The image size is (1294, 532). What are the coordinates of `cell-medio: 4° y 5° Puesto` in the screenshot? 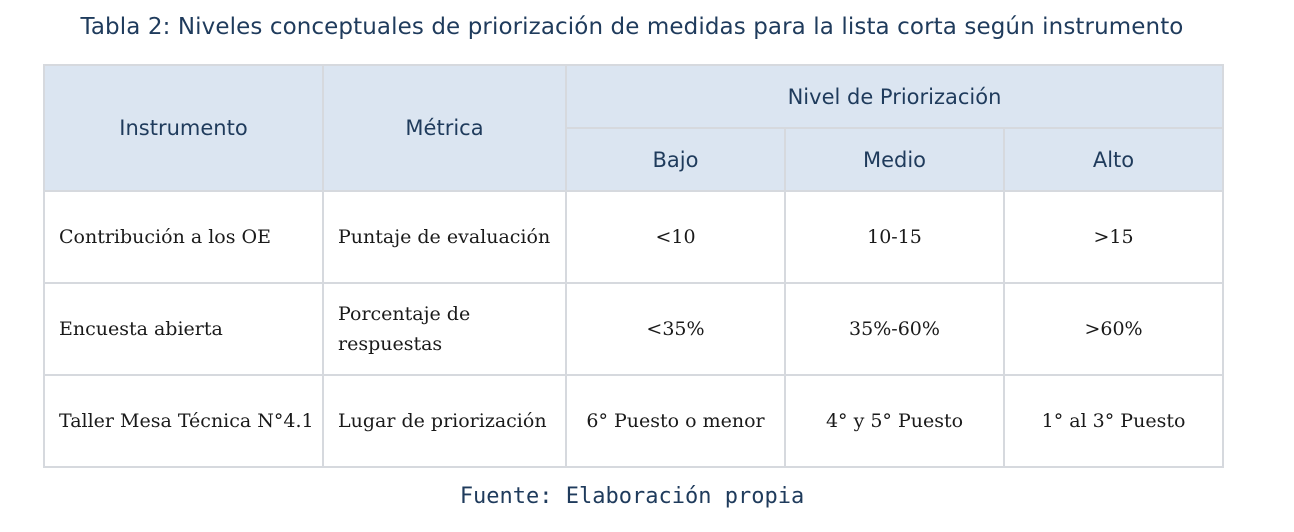 It's located at (894, 421).